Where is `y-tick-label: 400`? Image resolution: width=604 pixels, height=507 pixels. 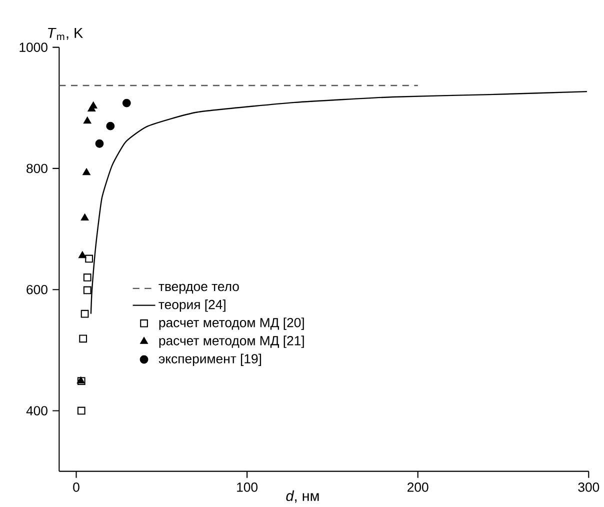
y-tick-label: 400 is located at coordinates (37, 411).